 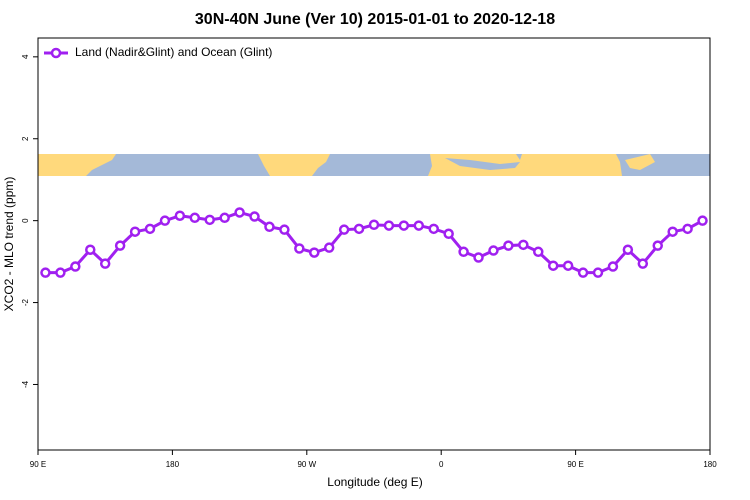 I want to click on legend-marker, so click(x=56, y=53).